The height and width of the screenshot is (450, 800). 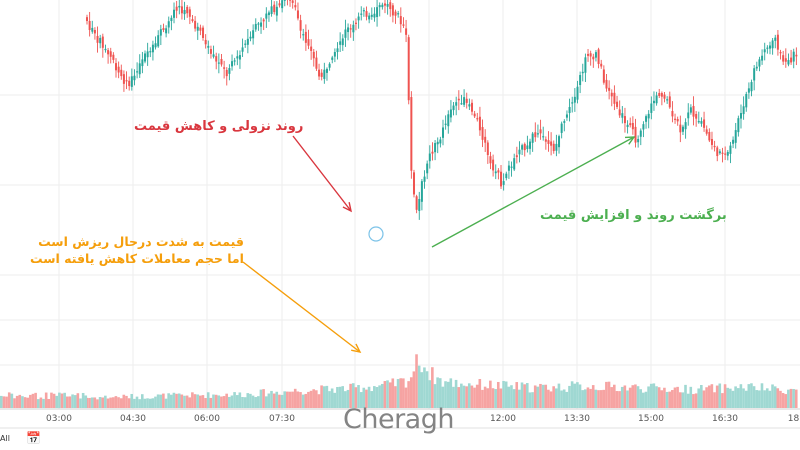 I want to click on timeframe-all-label: All, so click(x=5, y=438).